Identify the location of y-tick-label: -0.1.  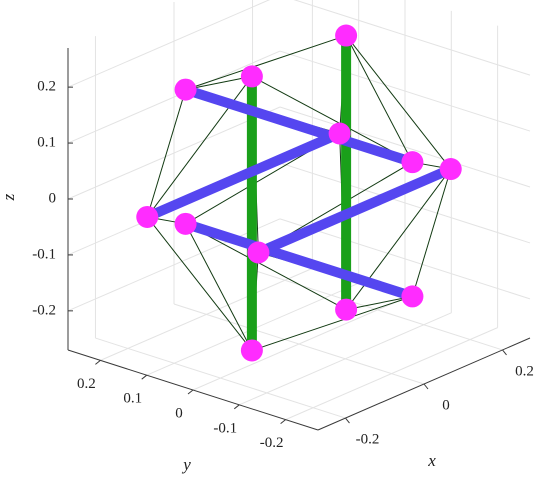
(225, 428).